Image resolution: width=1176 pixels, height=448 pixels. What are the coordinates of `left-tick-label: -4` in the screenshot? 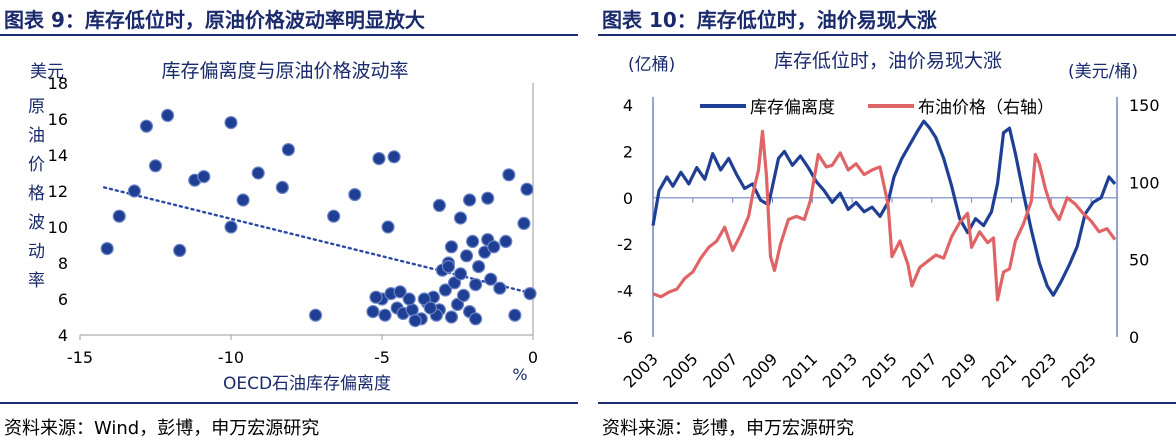 It's located at (625, 291).